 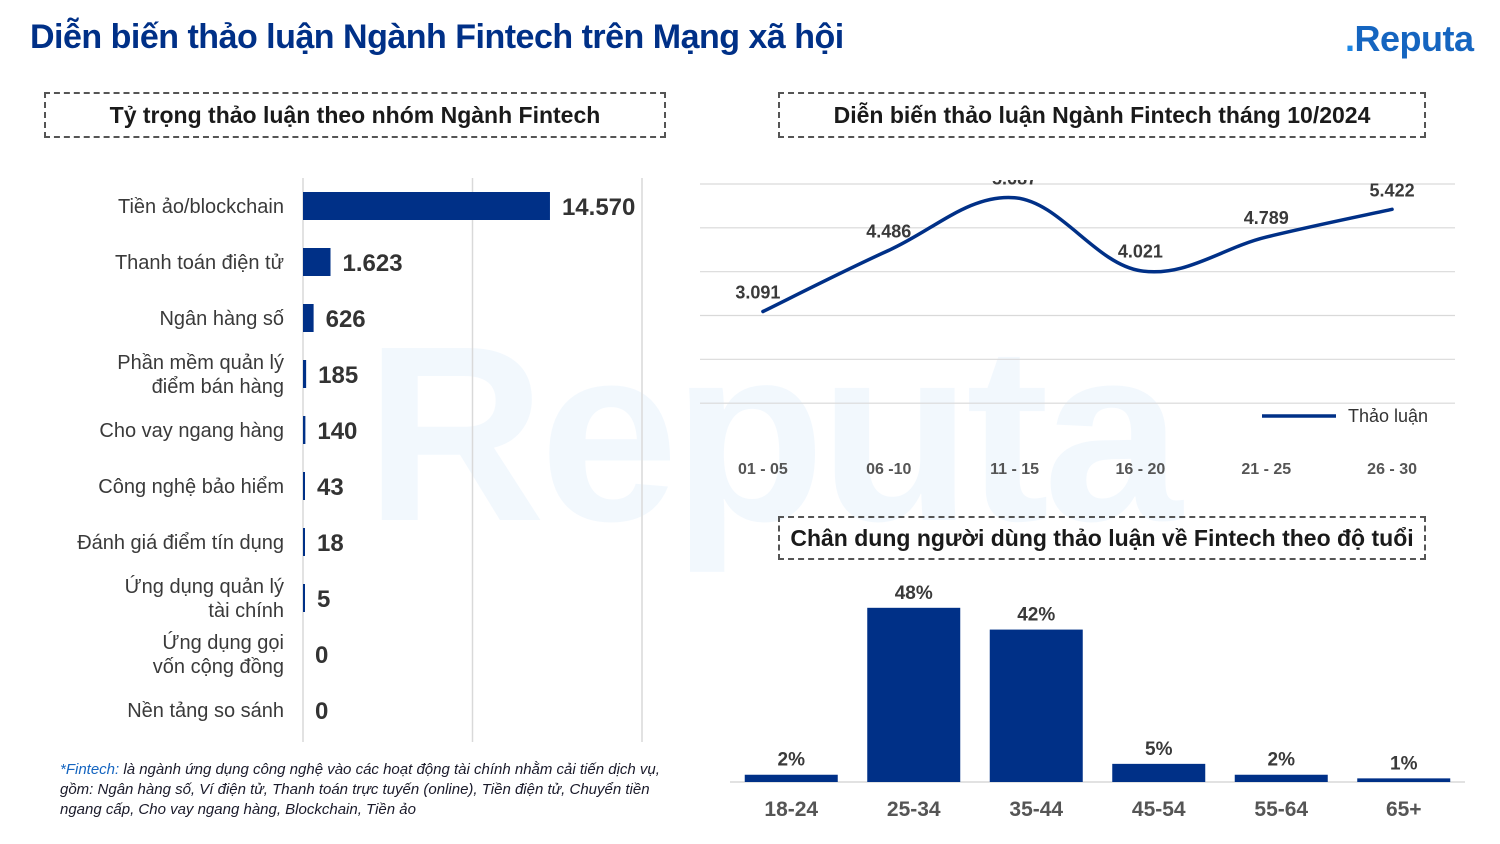 I want to click on line-data-label: 4.486, so click(x=888, y=231).